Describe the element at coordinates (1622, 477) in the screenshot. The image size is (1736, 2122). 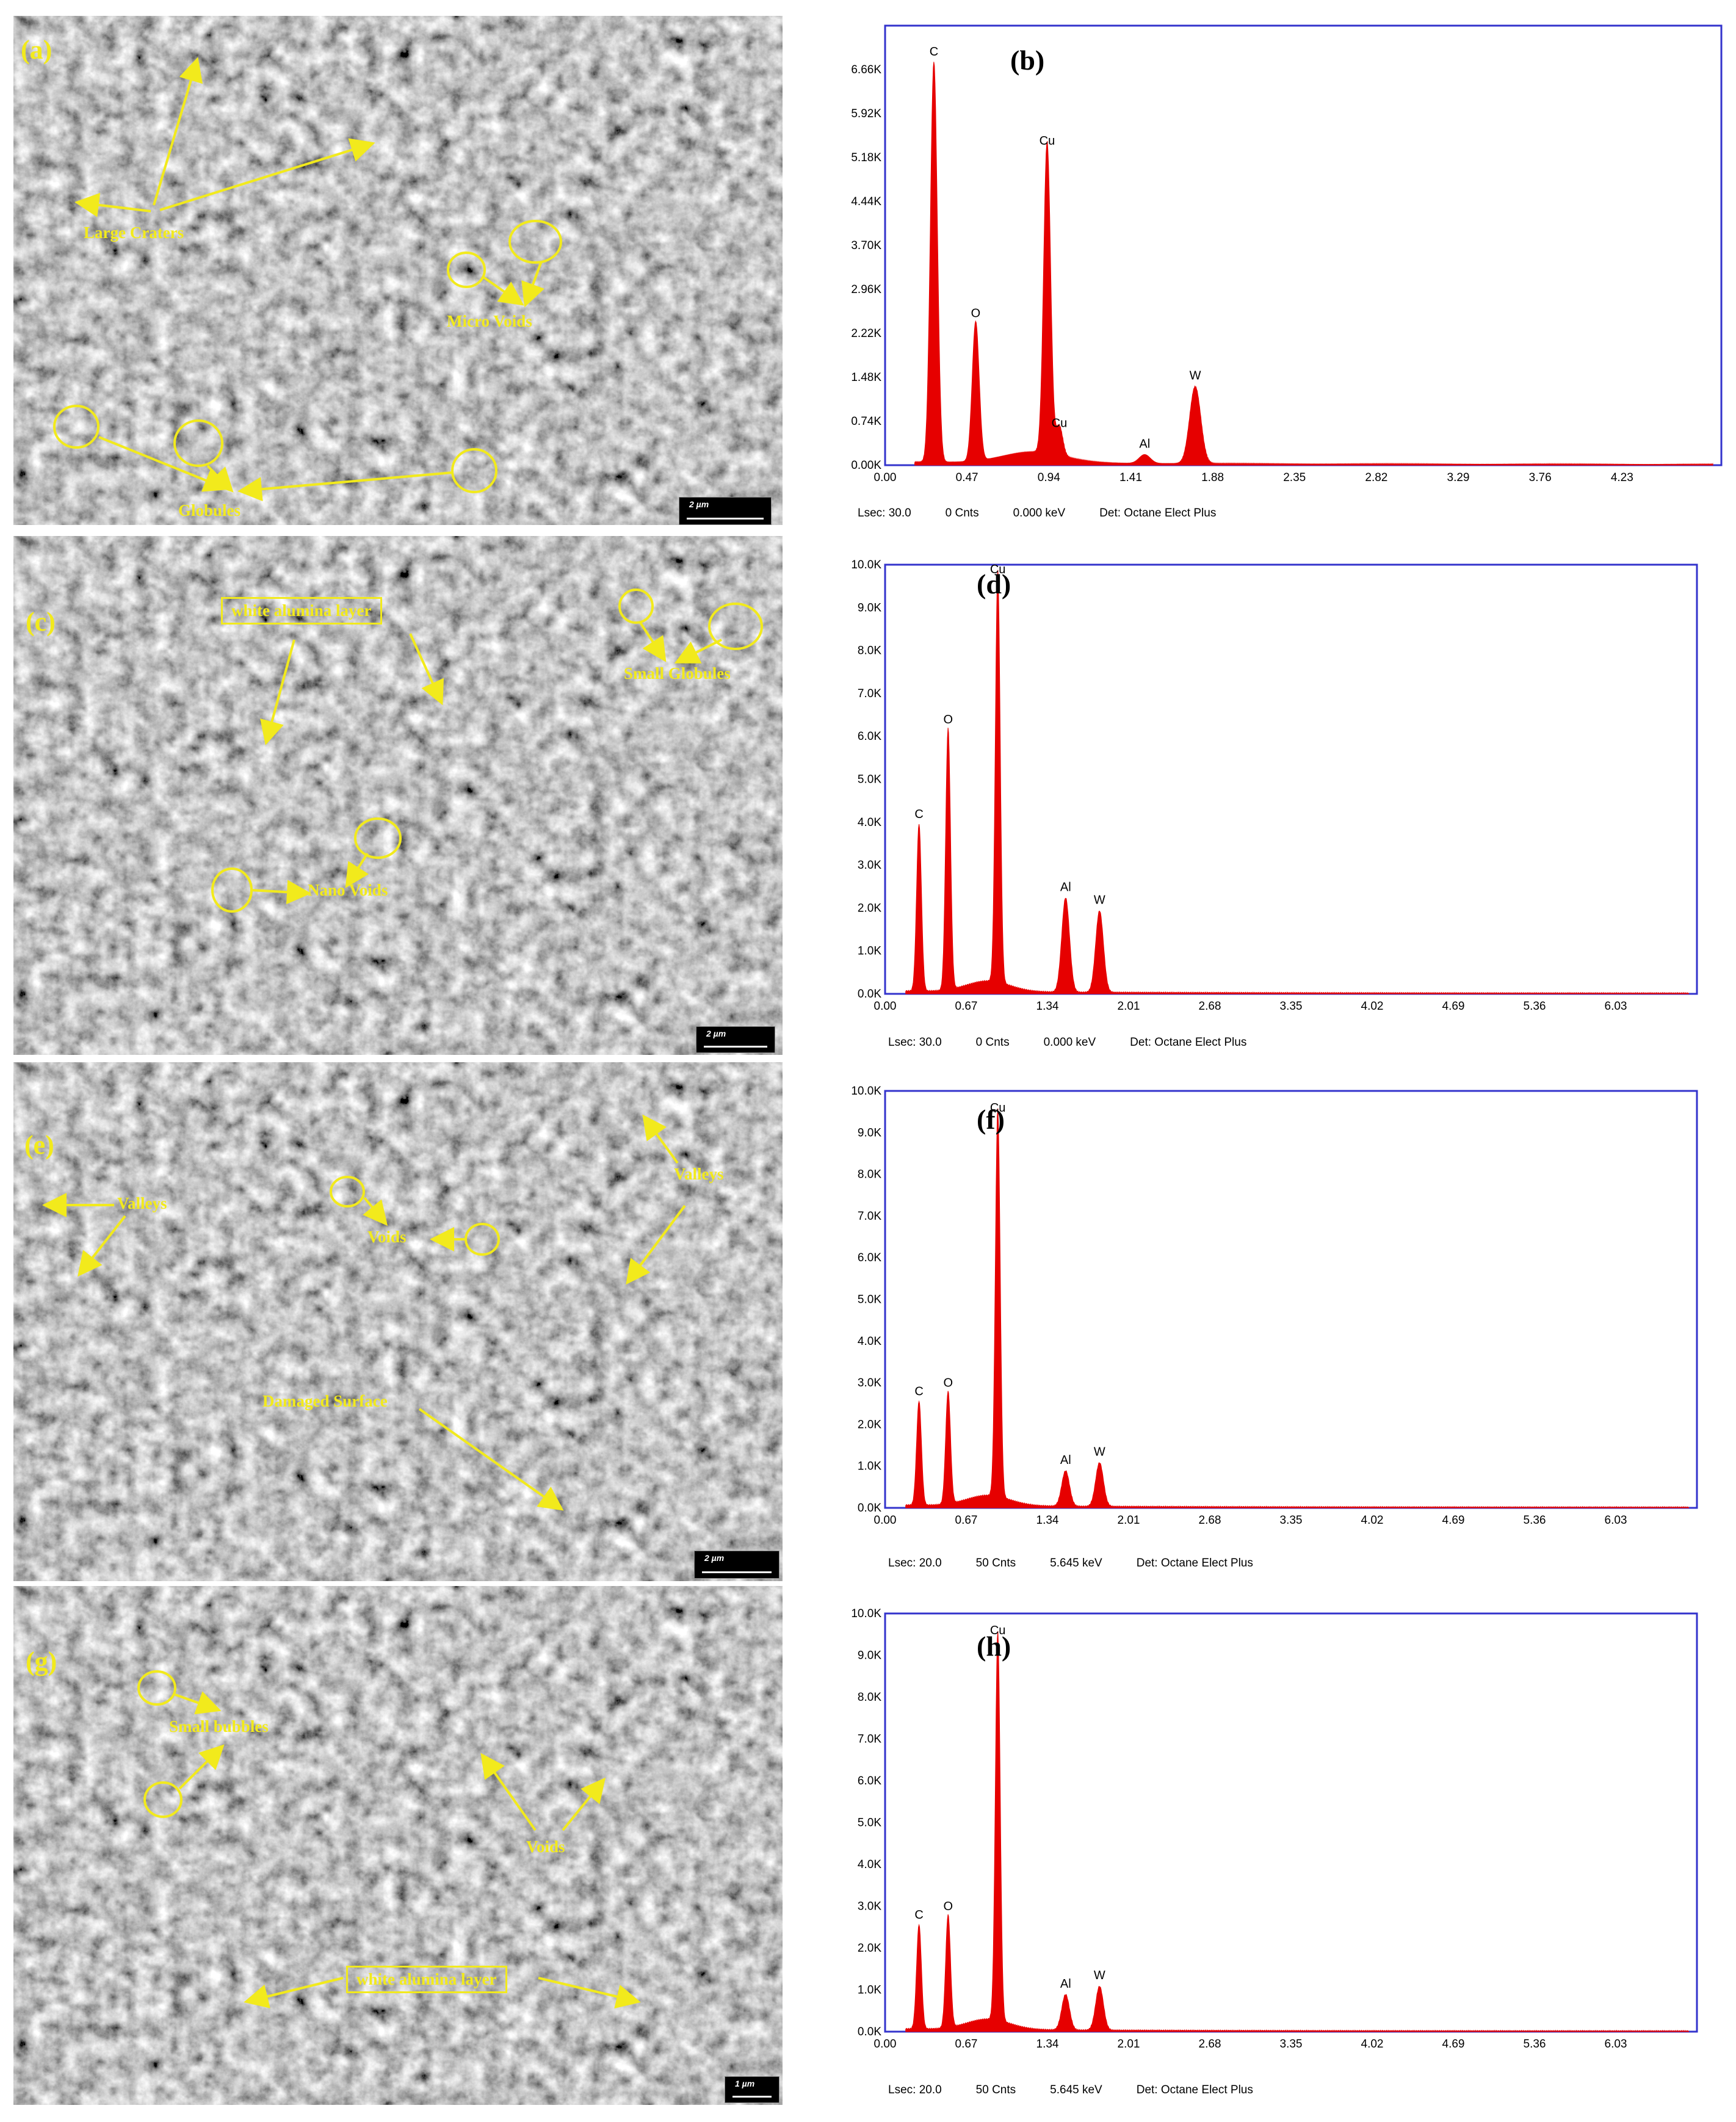
I see `x-tick-label: 4.23` at that location.